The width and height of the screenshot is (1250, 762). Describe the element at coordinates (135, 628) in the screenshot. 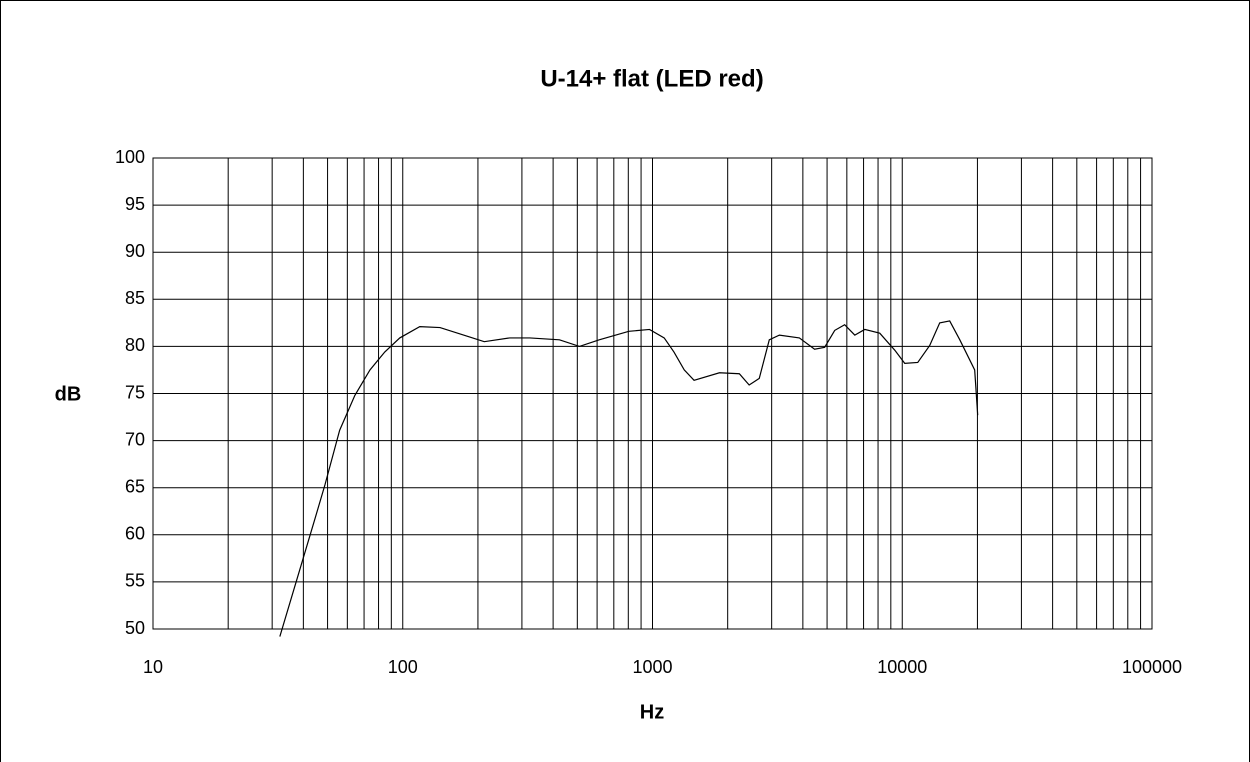

I see `y-tick-label: 50` at that location.